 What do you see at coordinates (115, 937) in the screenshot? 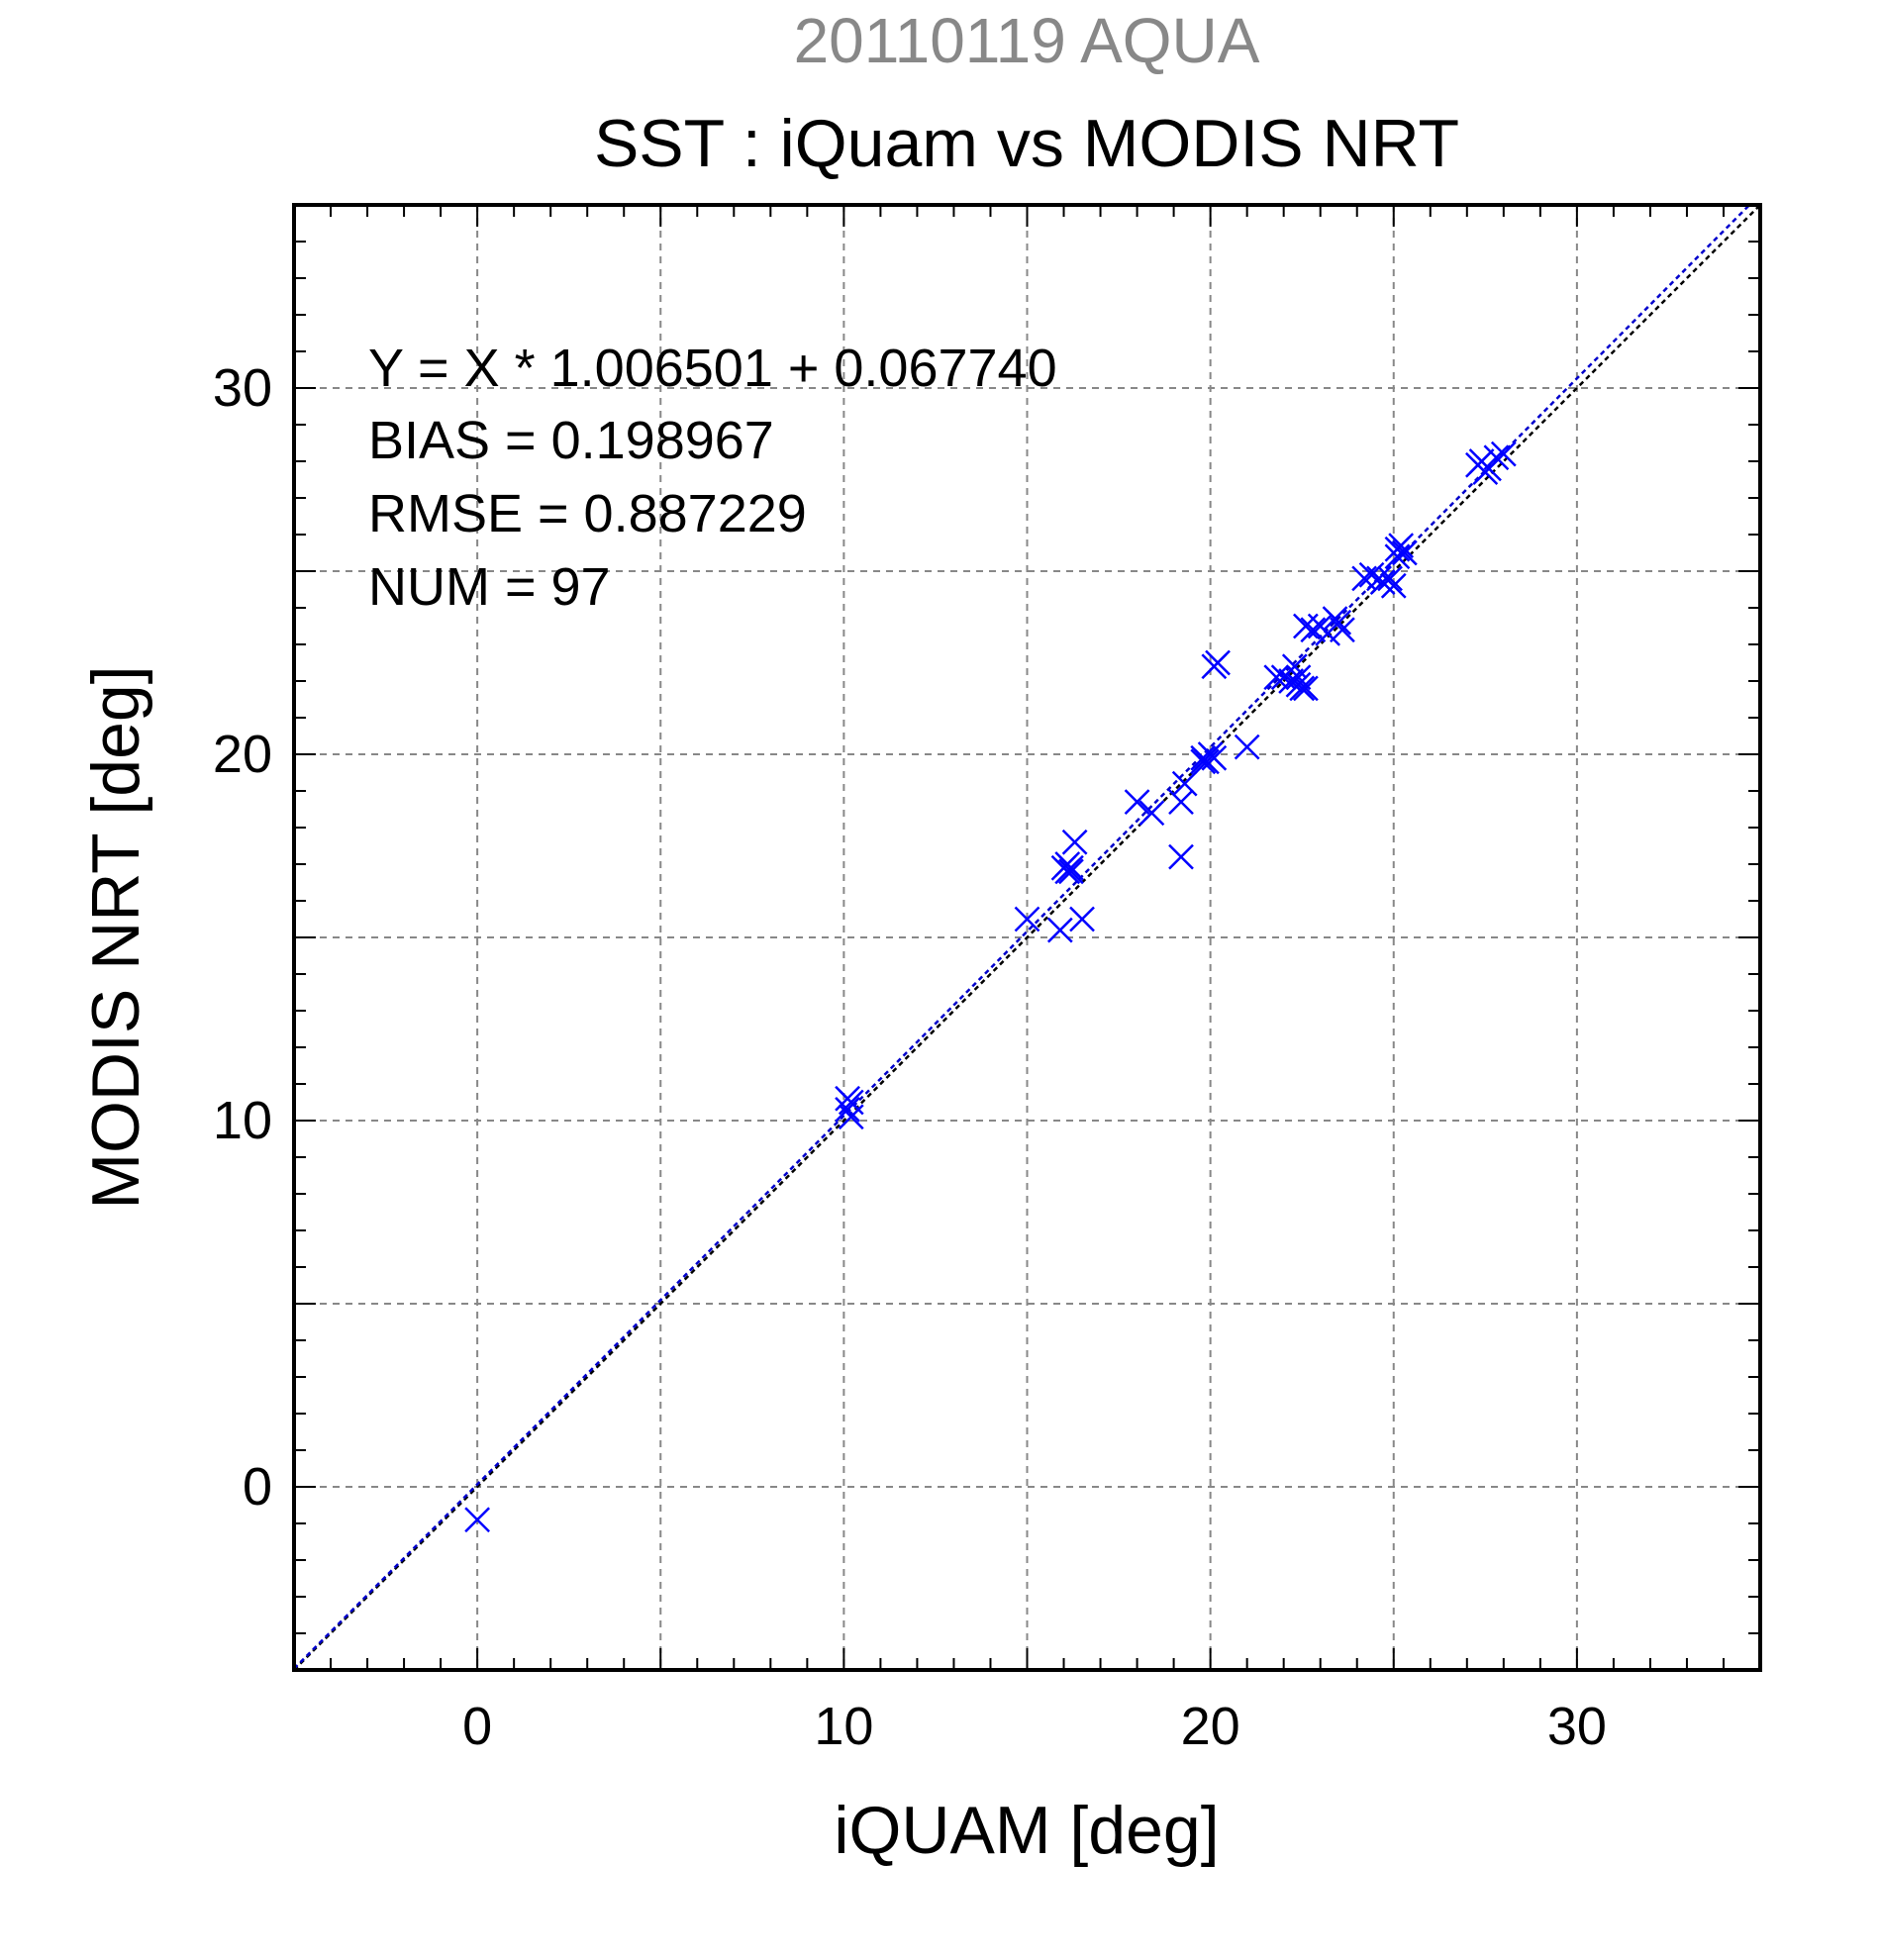
I see `y-axis-label: MODIS NRT [deg]` at bounding box center [115, 937].